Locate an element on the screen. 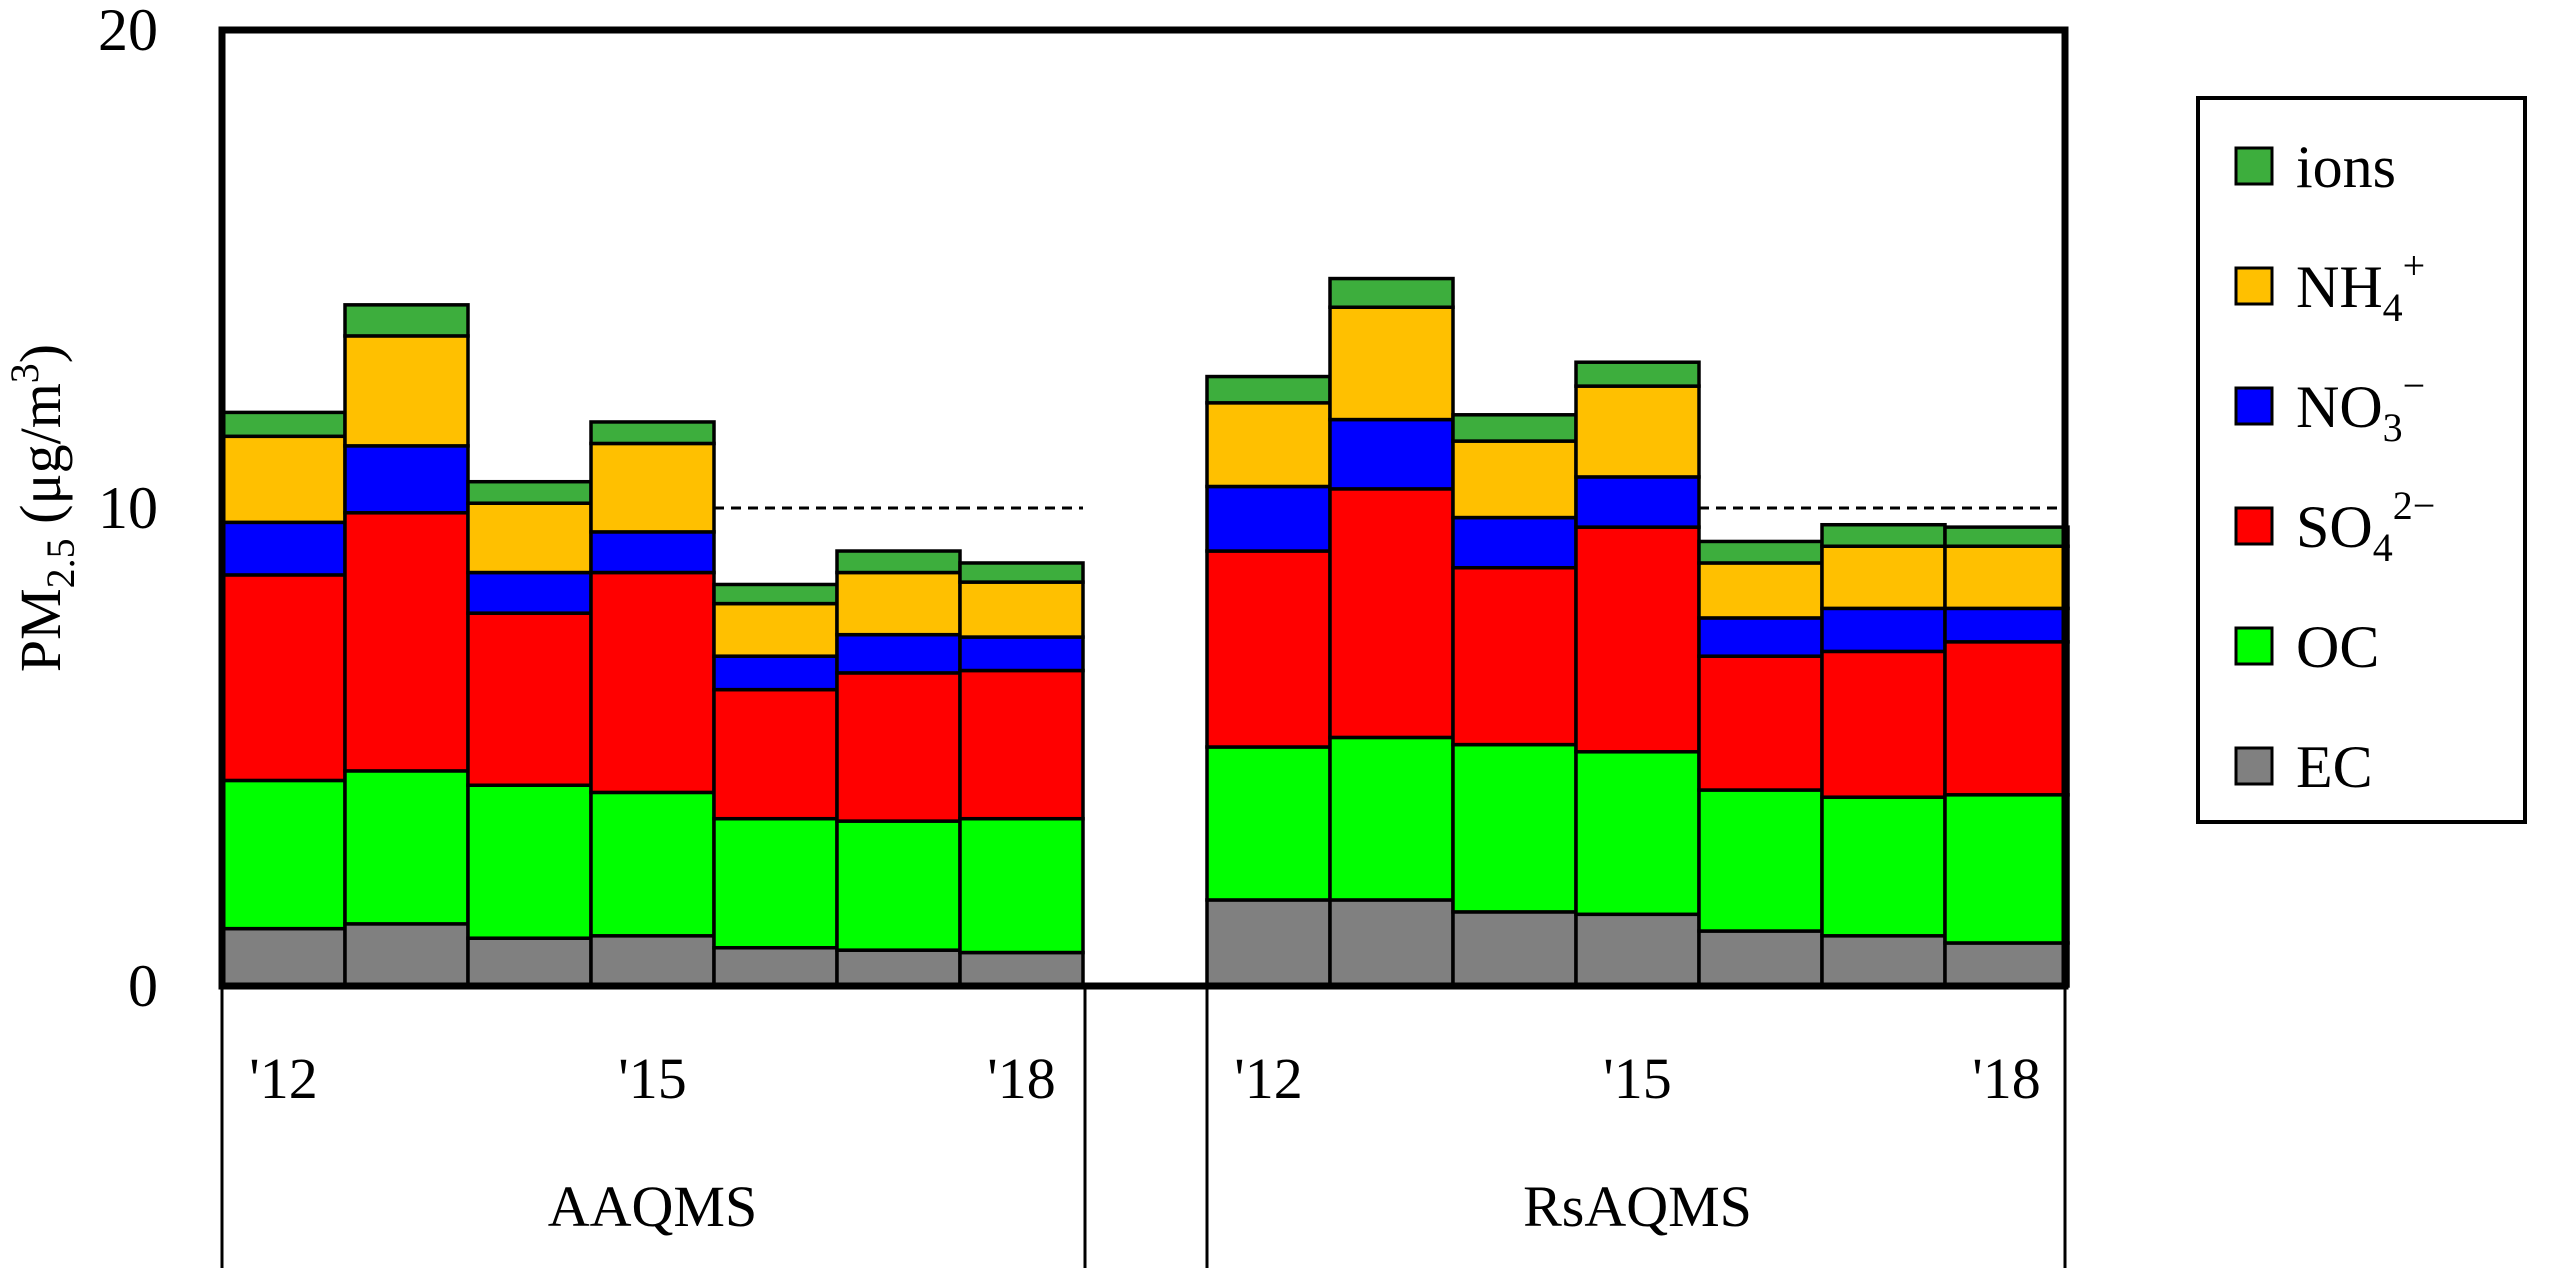  bar-segment-aaqms-2015-nh4 is located at coordinates (652, 487).